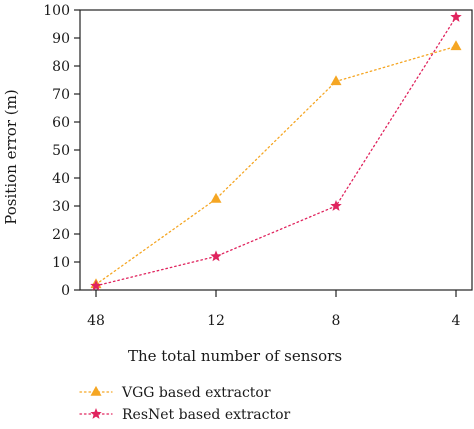 The height and width of the screenshot is (429, 474). What do you see at coordinates (61, 263) in the screenshot?
I see `y-tick-label: 10` at bounding box center [61, 263].